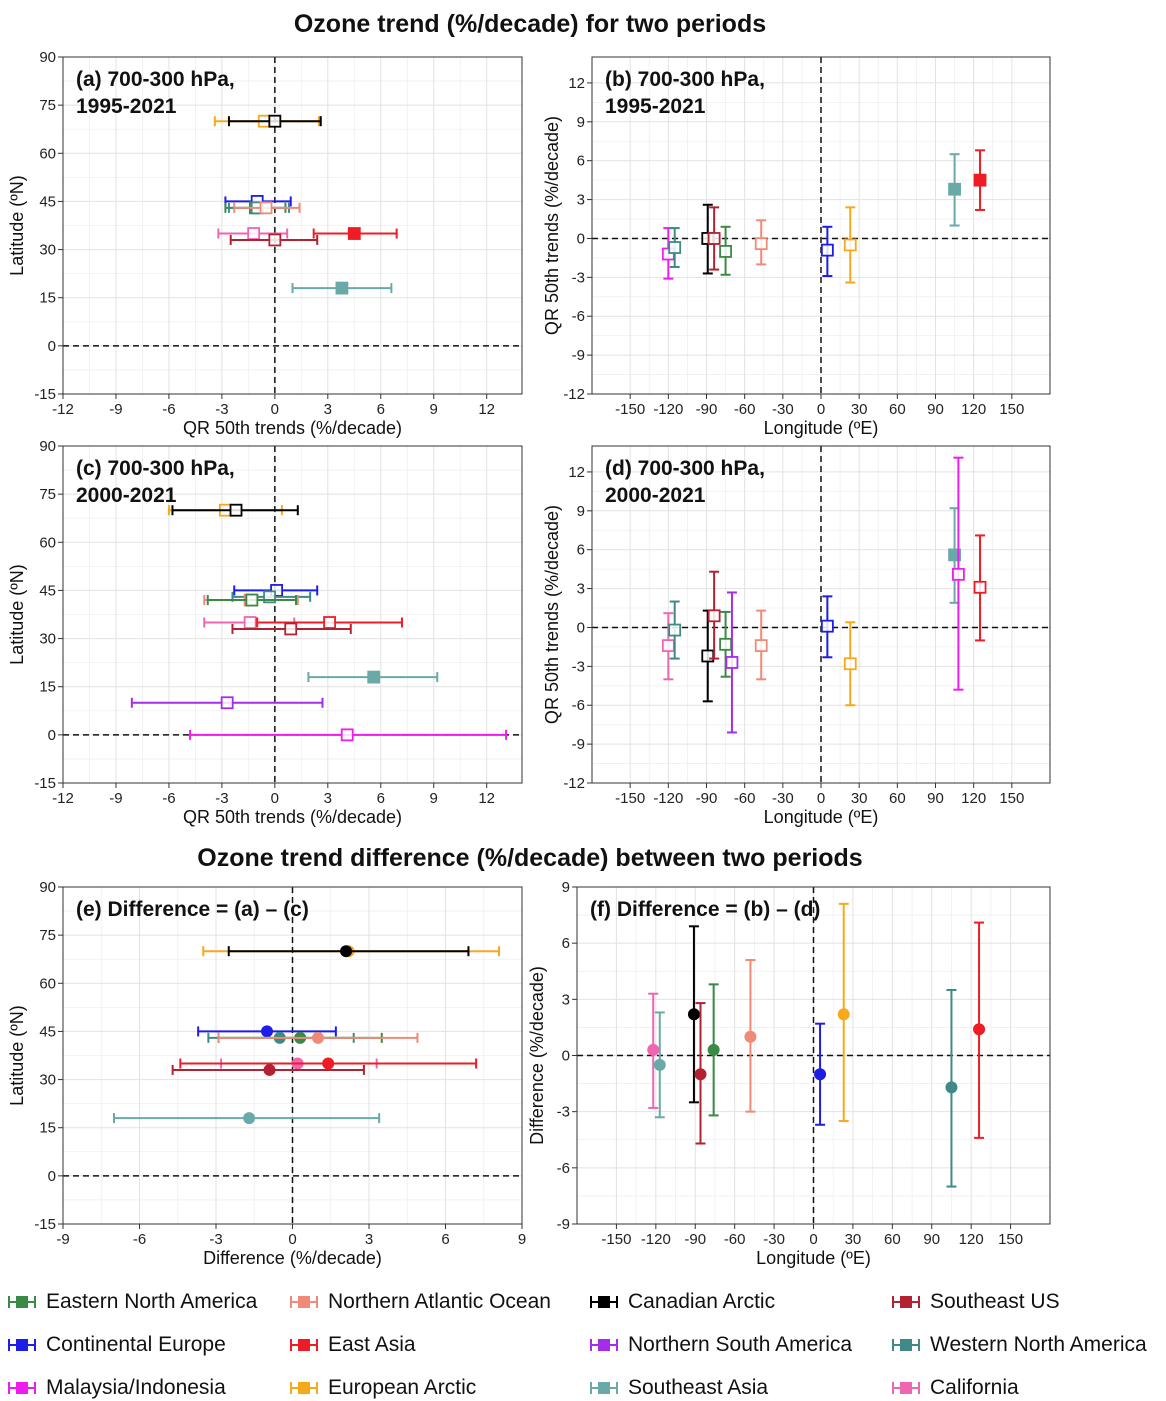  What do you see at coordinates (115, 798) in the screenshot?
I see `x-tick-label: -9` at bounding box center [115, 798].